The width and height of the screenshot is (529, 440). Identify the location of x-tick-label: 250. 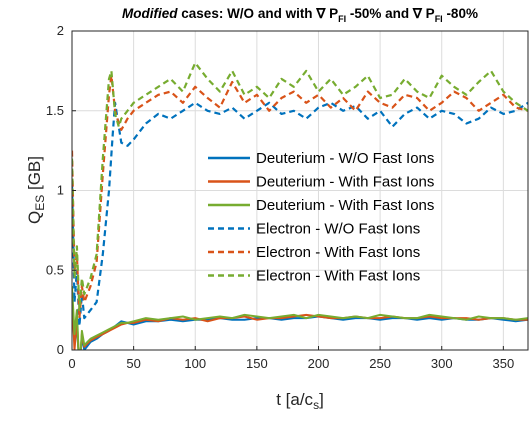
(380, 363).